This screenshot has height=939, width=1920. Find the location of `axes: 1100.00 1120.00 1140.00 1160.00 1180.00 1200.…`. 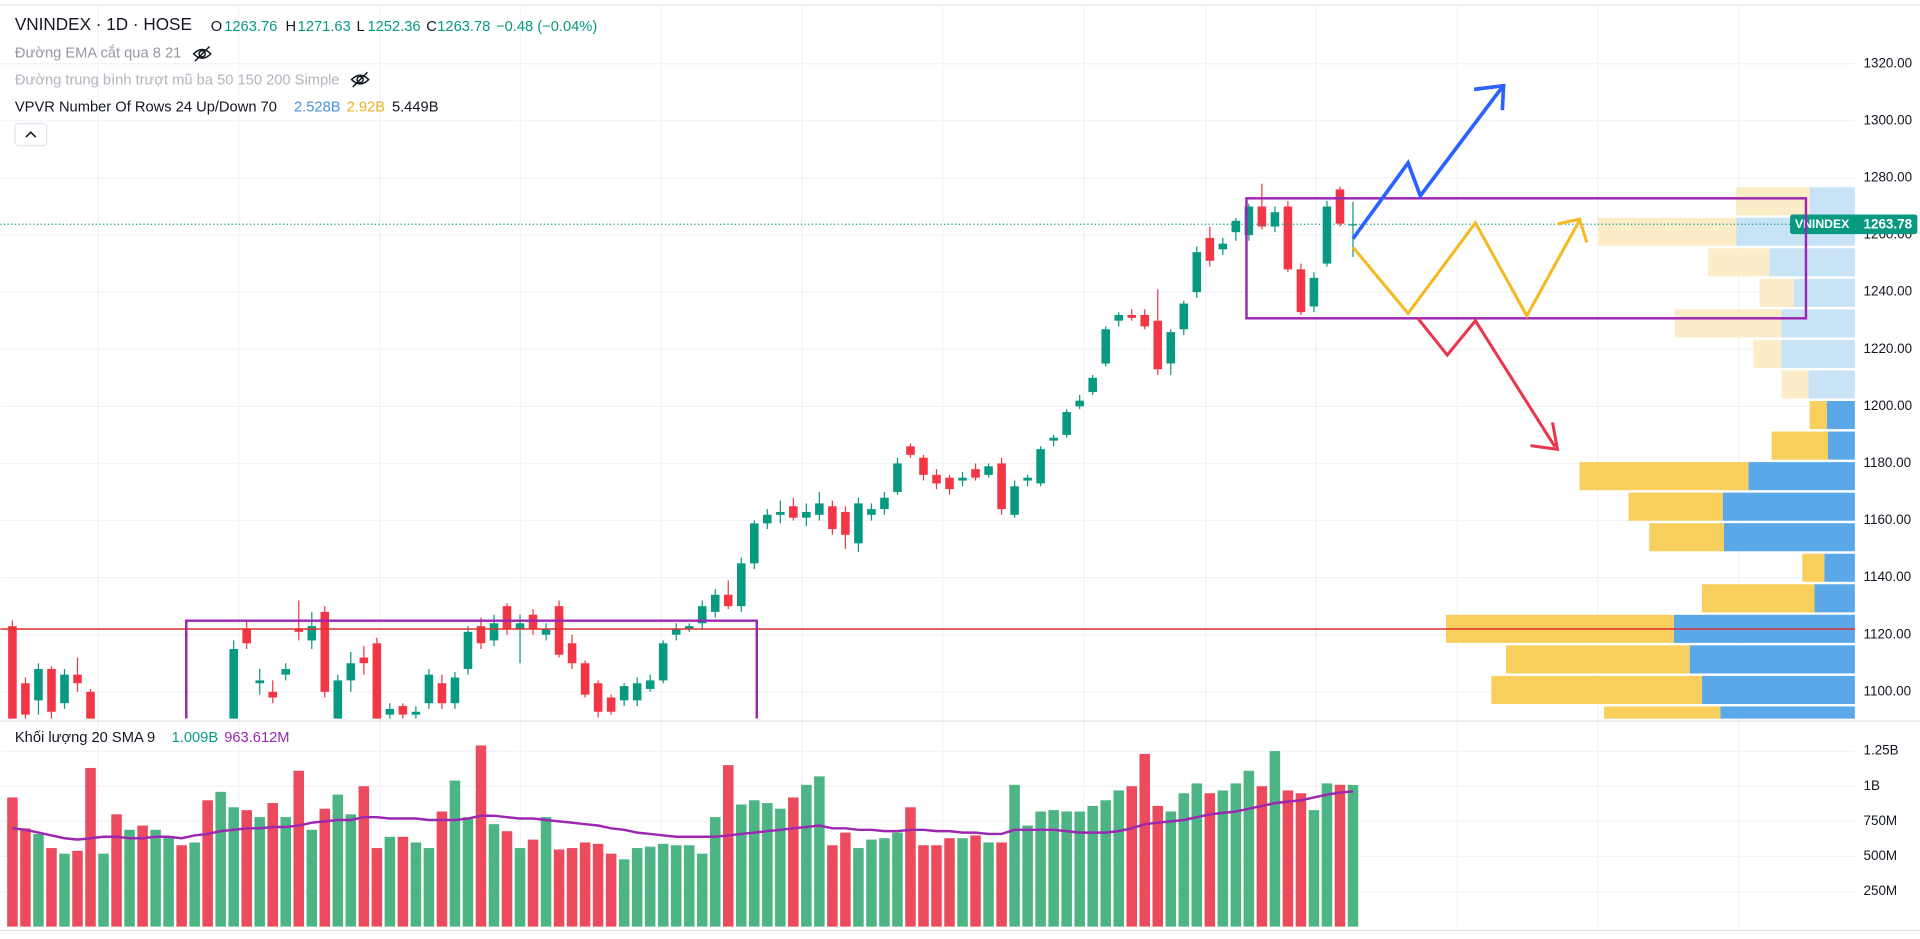

axes: 1100.00 1120.00 1140.00 1160.00 1180.00 1200.… is located at coordinates (1854, 476).